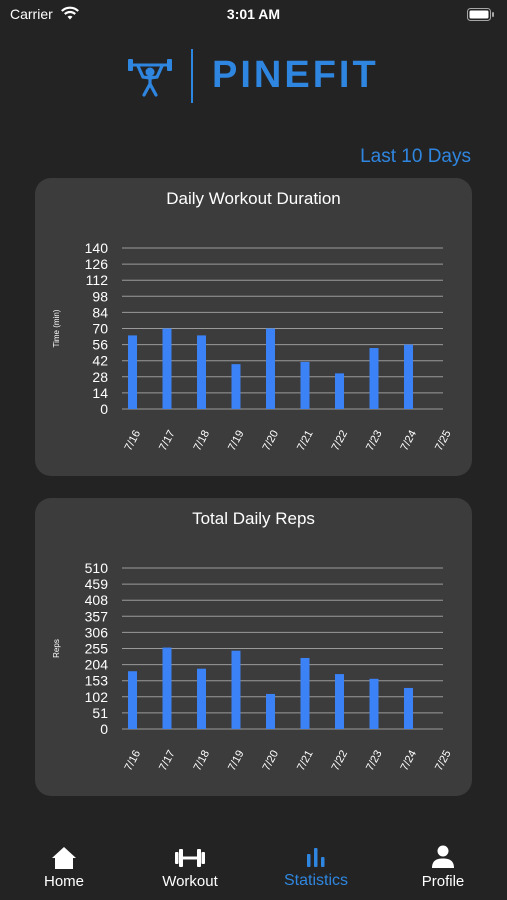 This screenshot has height=900, width=507. What do you see at coordinates (100, 361) in the screenshot?
I see `y-tick-label: 42` at bounding box center [100, 361].